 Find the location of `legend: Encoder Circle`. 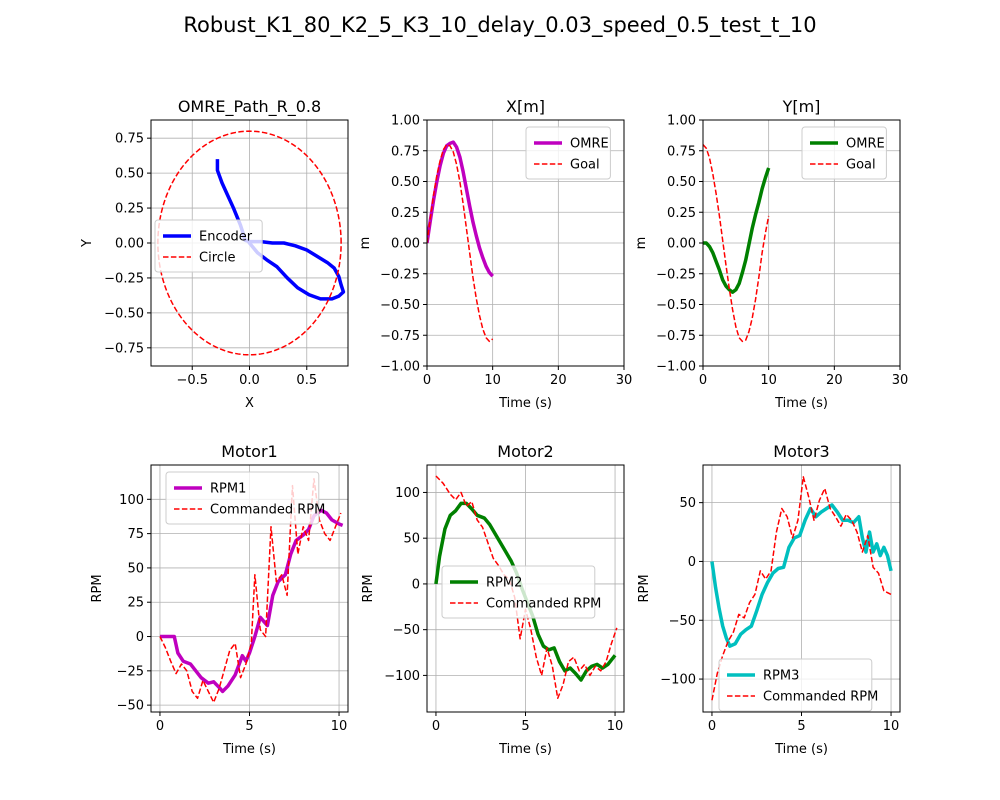

legend: Encoder Circle is located at coordinates (208, 246).